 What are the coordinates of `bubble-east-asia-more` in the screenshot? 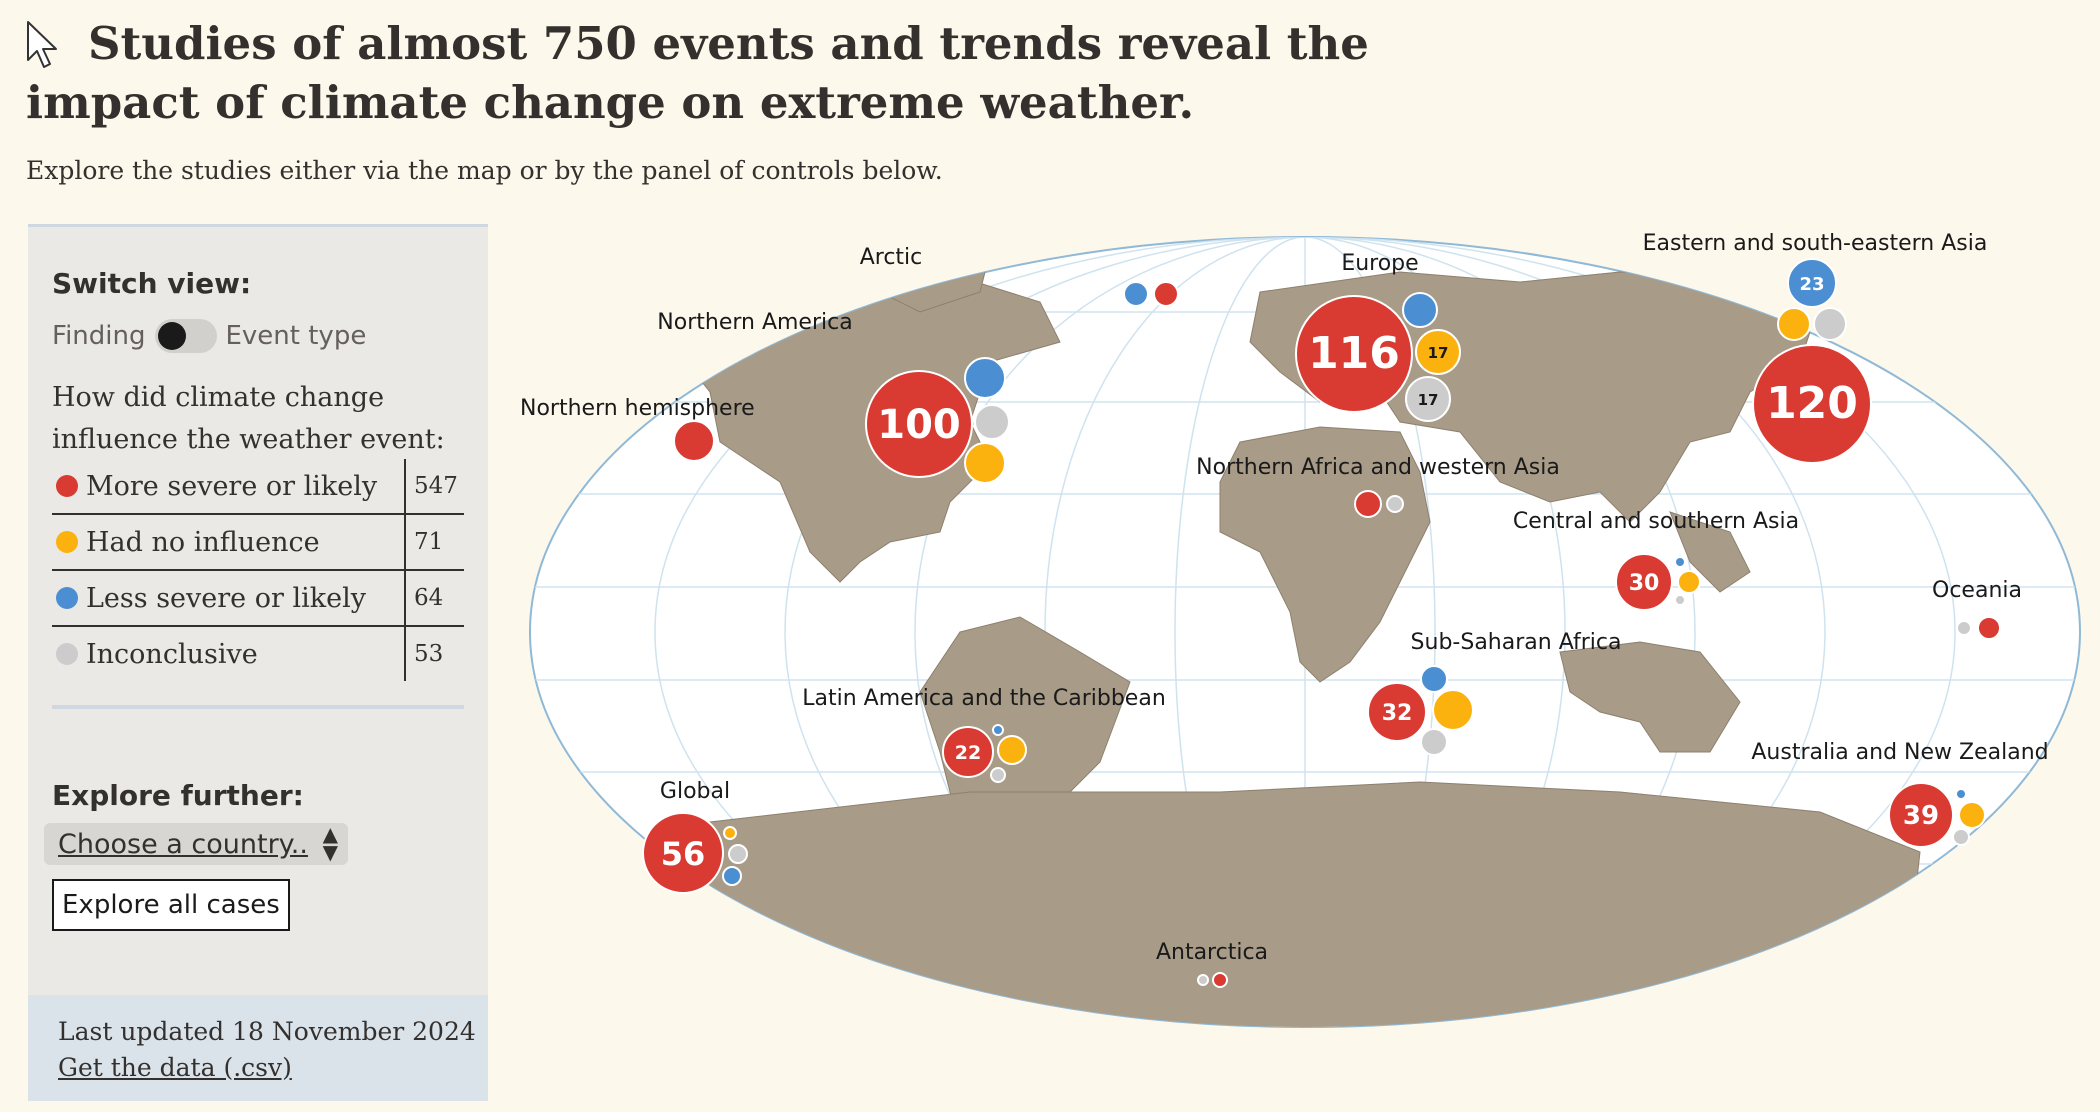 It's located at (1812, 404).